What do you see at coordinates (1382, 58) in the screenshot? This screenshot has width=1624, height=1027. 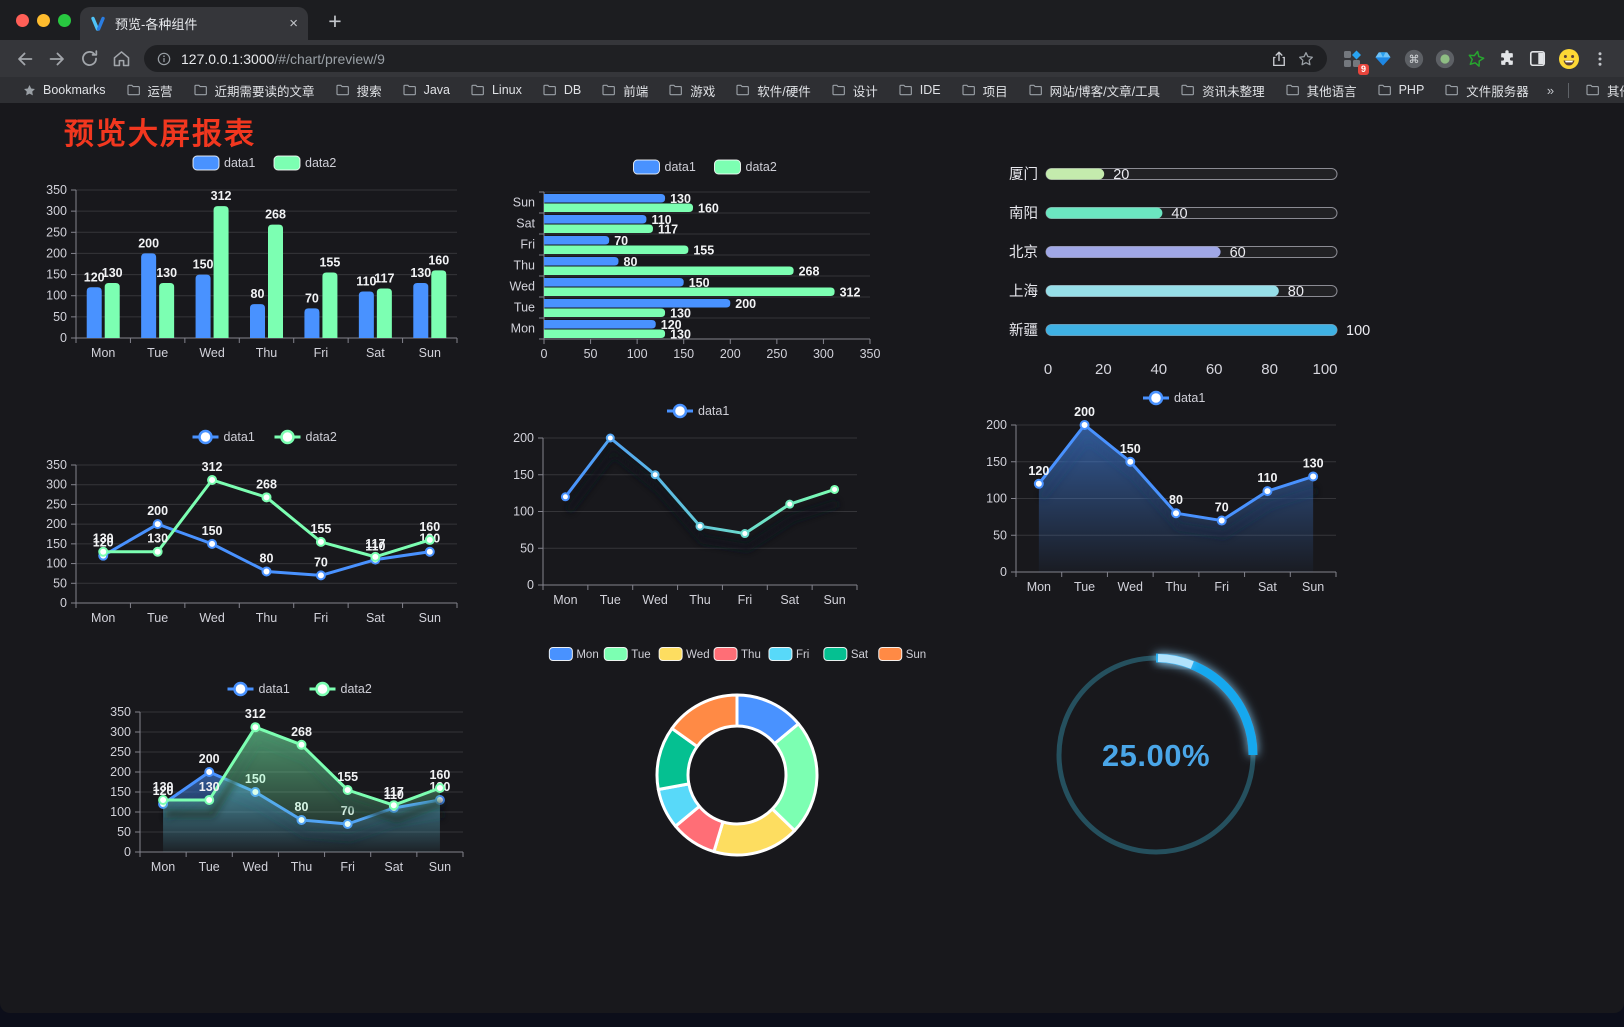 I see `extension-gem` at bounding box center [1382, 58].